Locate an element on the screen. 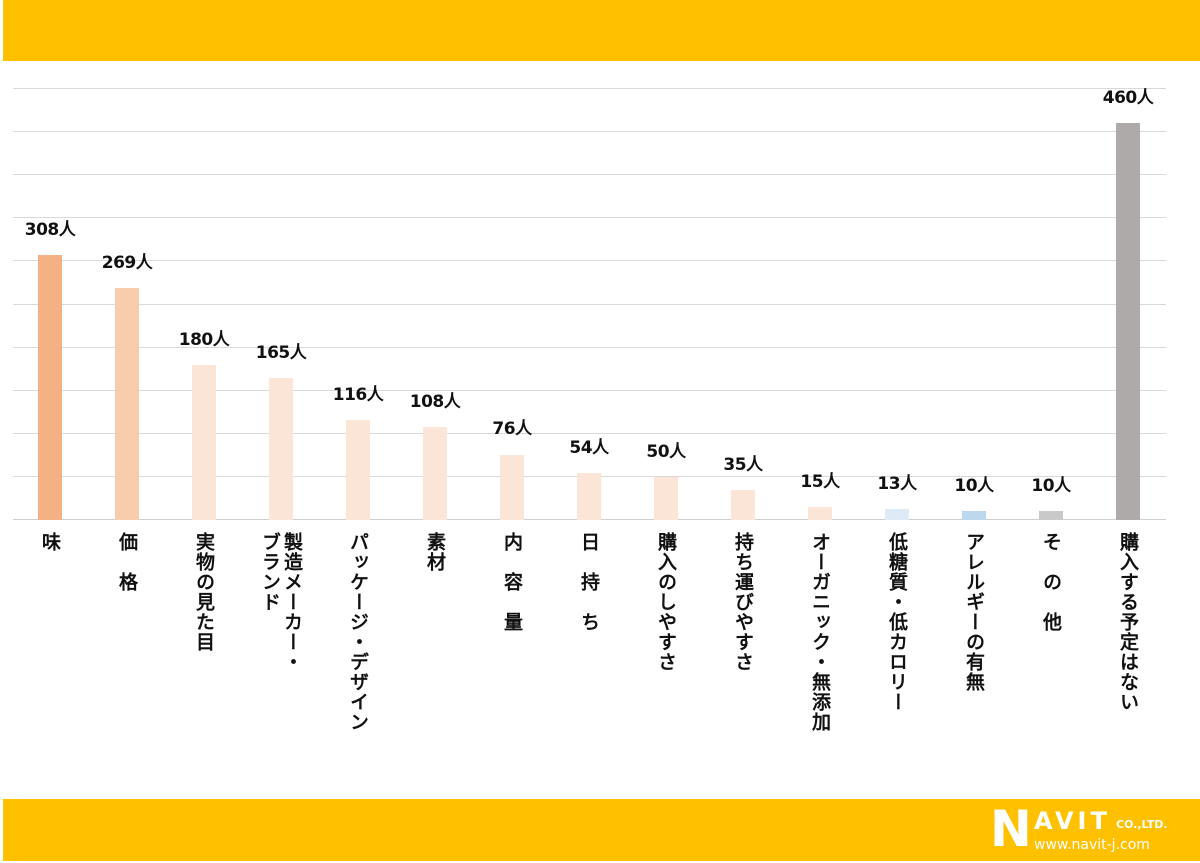  logo-company-suffix: CO.,LTD. is located at coordinates (1142, 824).